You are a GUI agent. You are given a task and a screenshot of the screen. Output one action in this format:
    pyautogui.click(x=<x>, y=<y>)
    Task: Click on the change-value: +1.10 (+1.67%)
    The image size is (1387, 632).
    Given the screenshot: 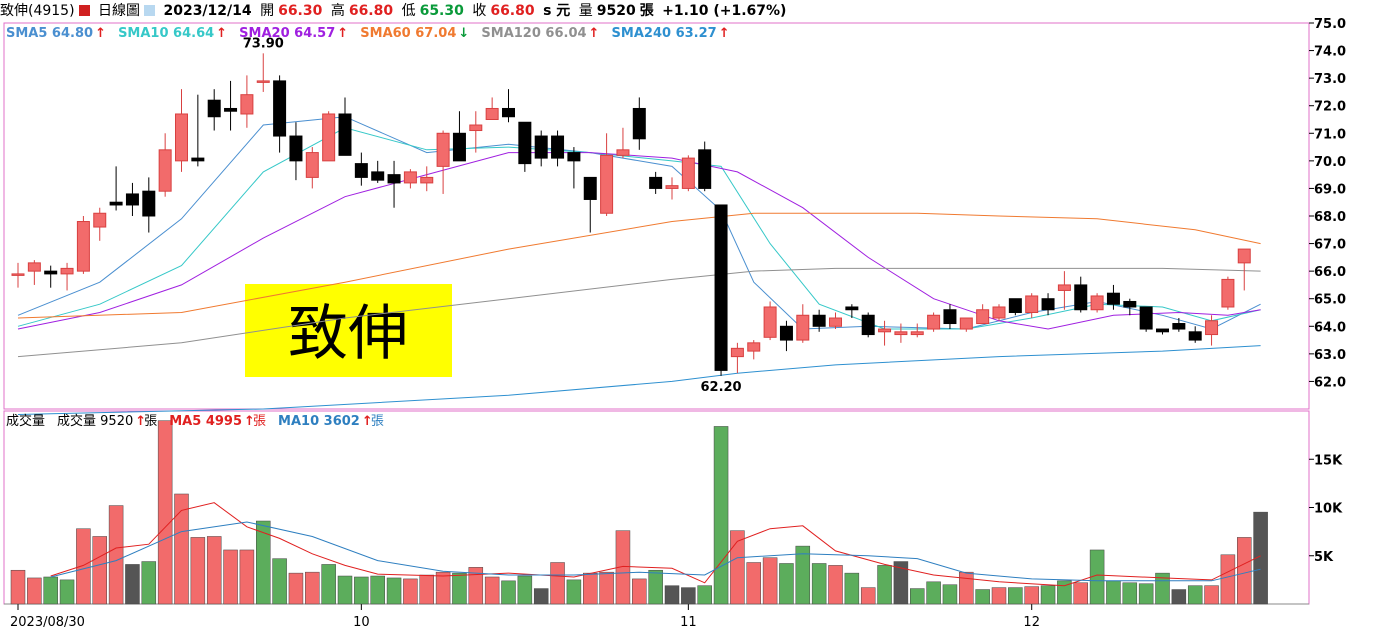 What is the action you would take?
    pyautogui.click(x=724, y=11)
    